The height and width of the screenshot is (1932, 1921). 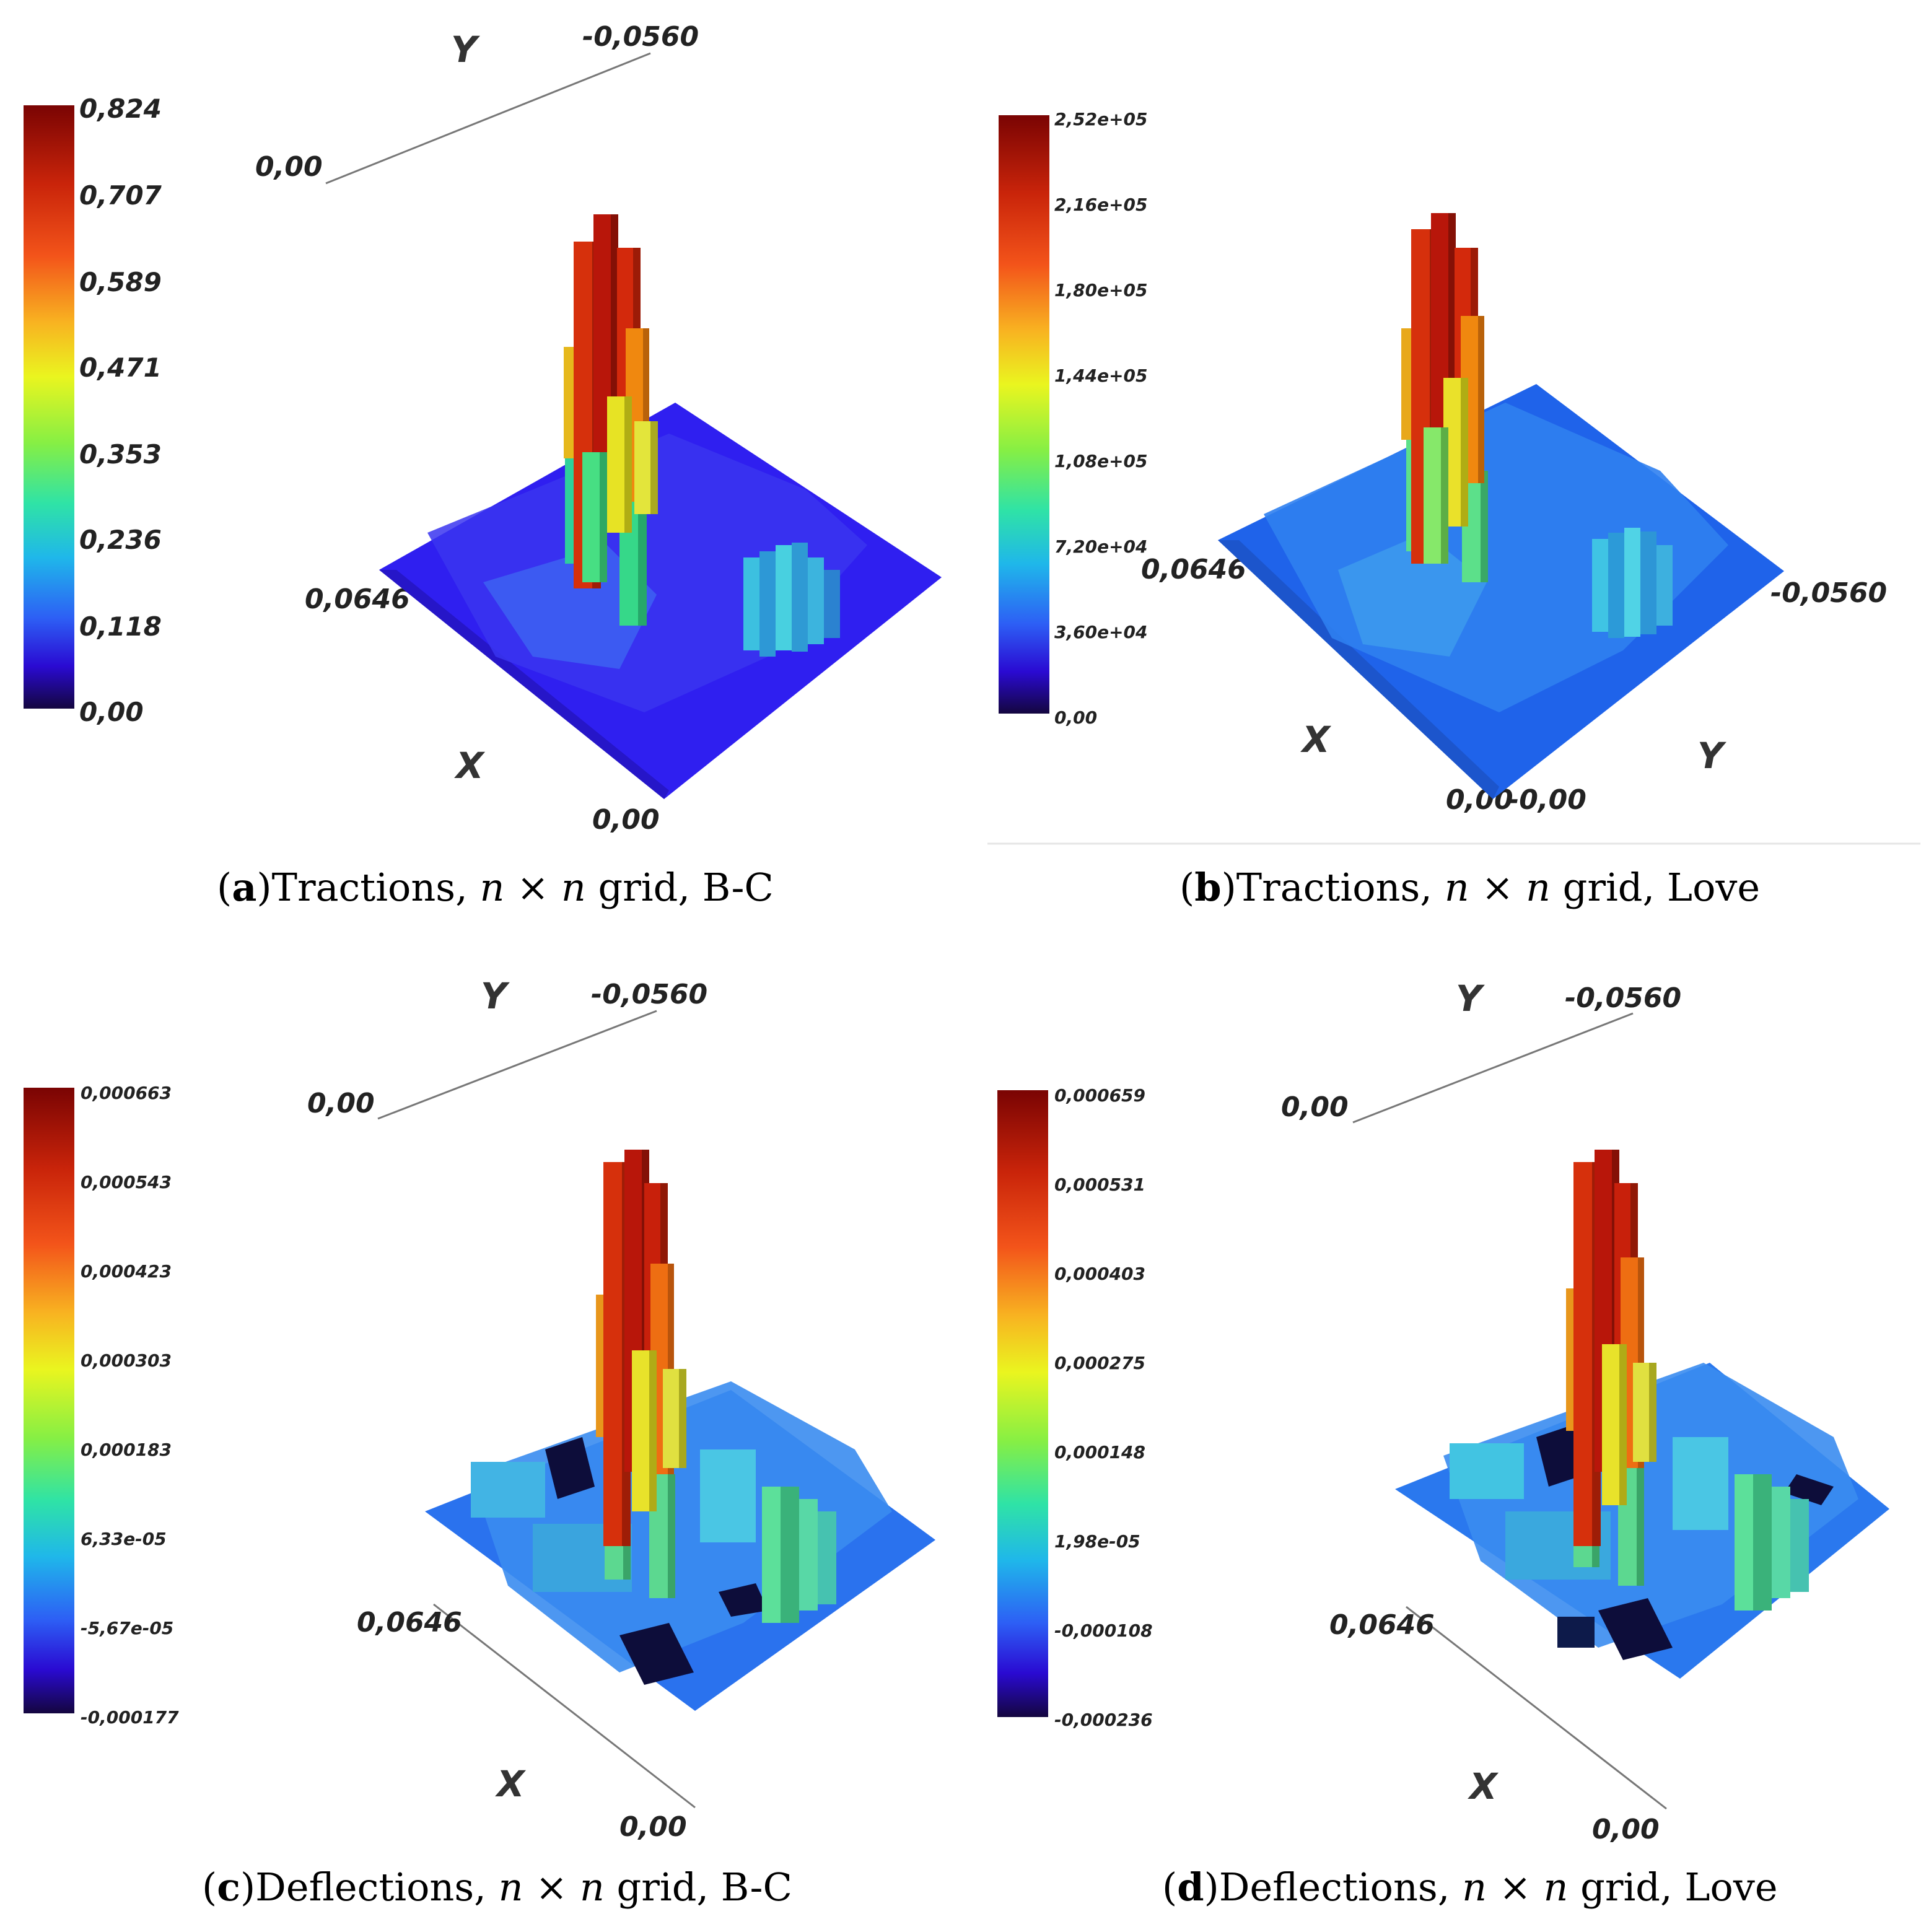 I want to click on colorbar-a, so click(x=49, y=407).